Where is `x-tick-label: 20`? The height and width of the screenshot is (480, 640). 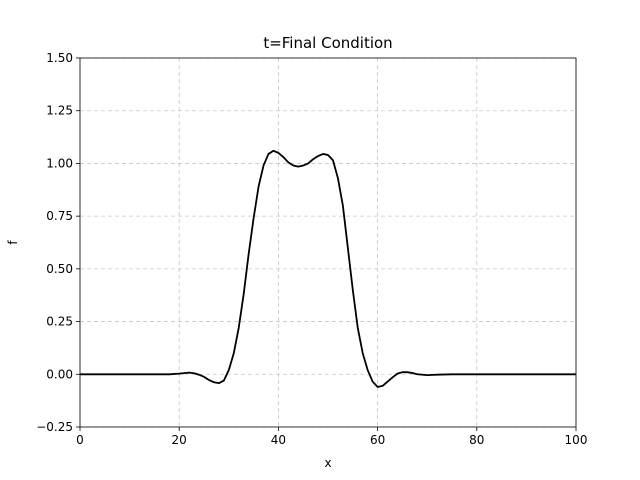 x-tick-label: 20 is located at coordinates (179, 440).